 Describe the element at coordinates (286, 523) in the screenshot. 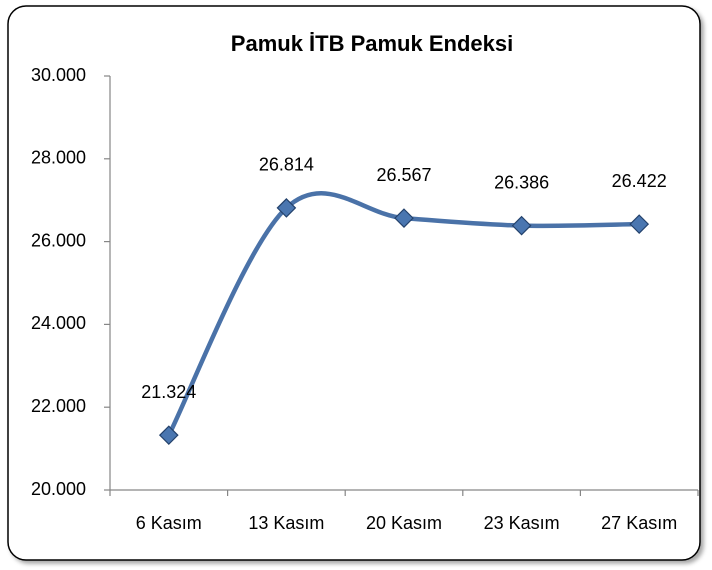

I see `x-tick-label: 13 Kasım` at that location.